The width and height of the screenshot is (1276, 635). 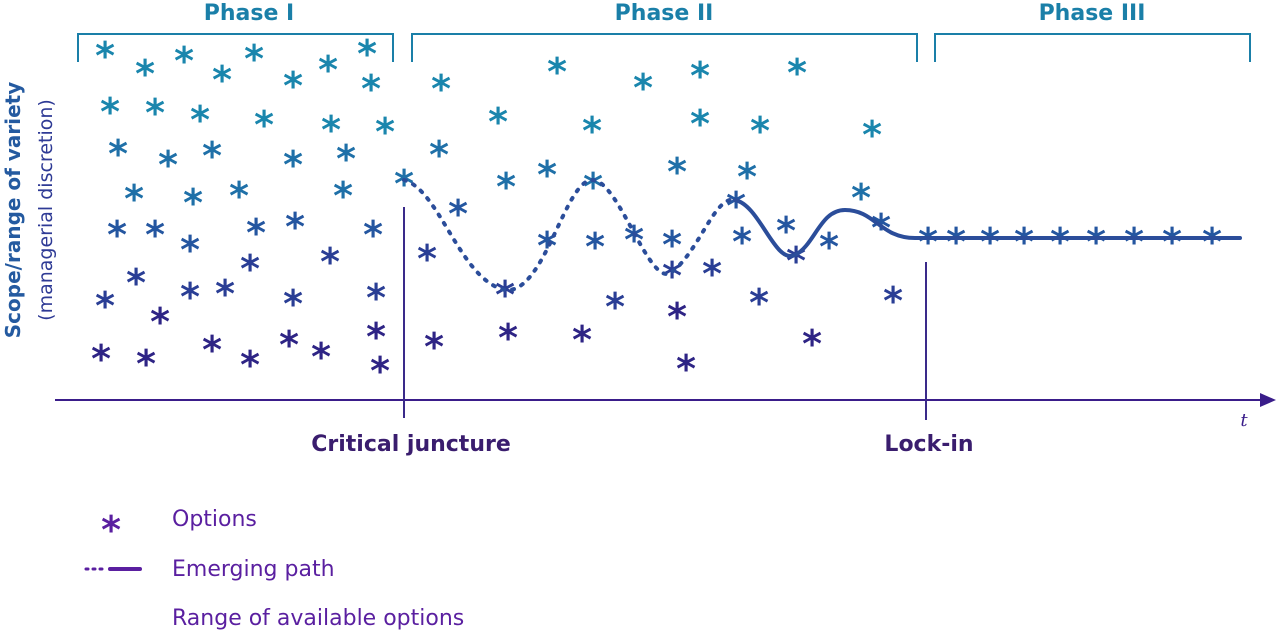 I want to click on phase-2-label: Phase II, so click(x=664, y=13).